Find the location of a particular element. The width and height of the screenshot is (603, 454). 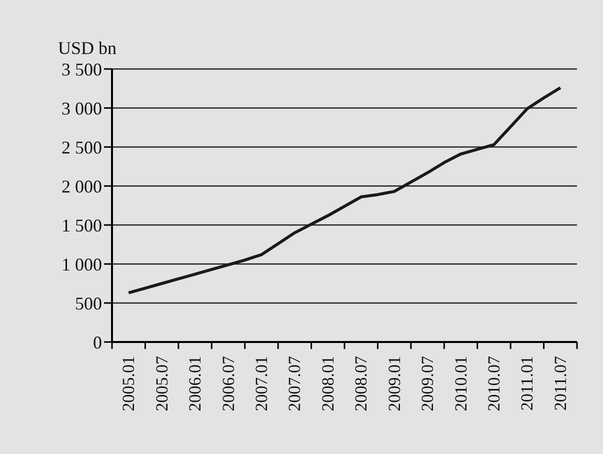

y-tick-label: 1 000 is located at coordinates (82, 264).